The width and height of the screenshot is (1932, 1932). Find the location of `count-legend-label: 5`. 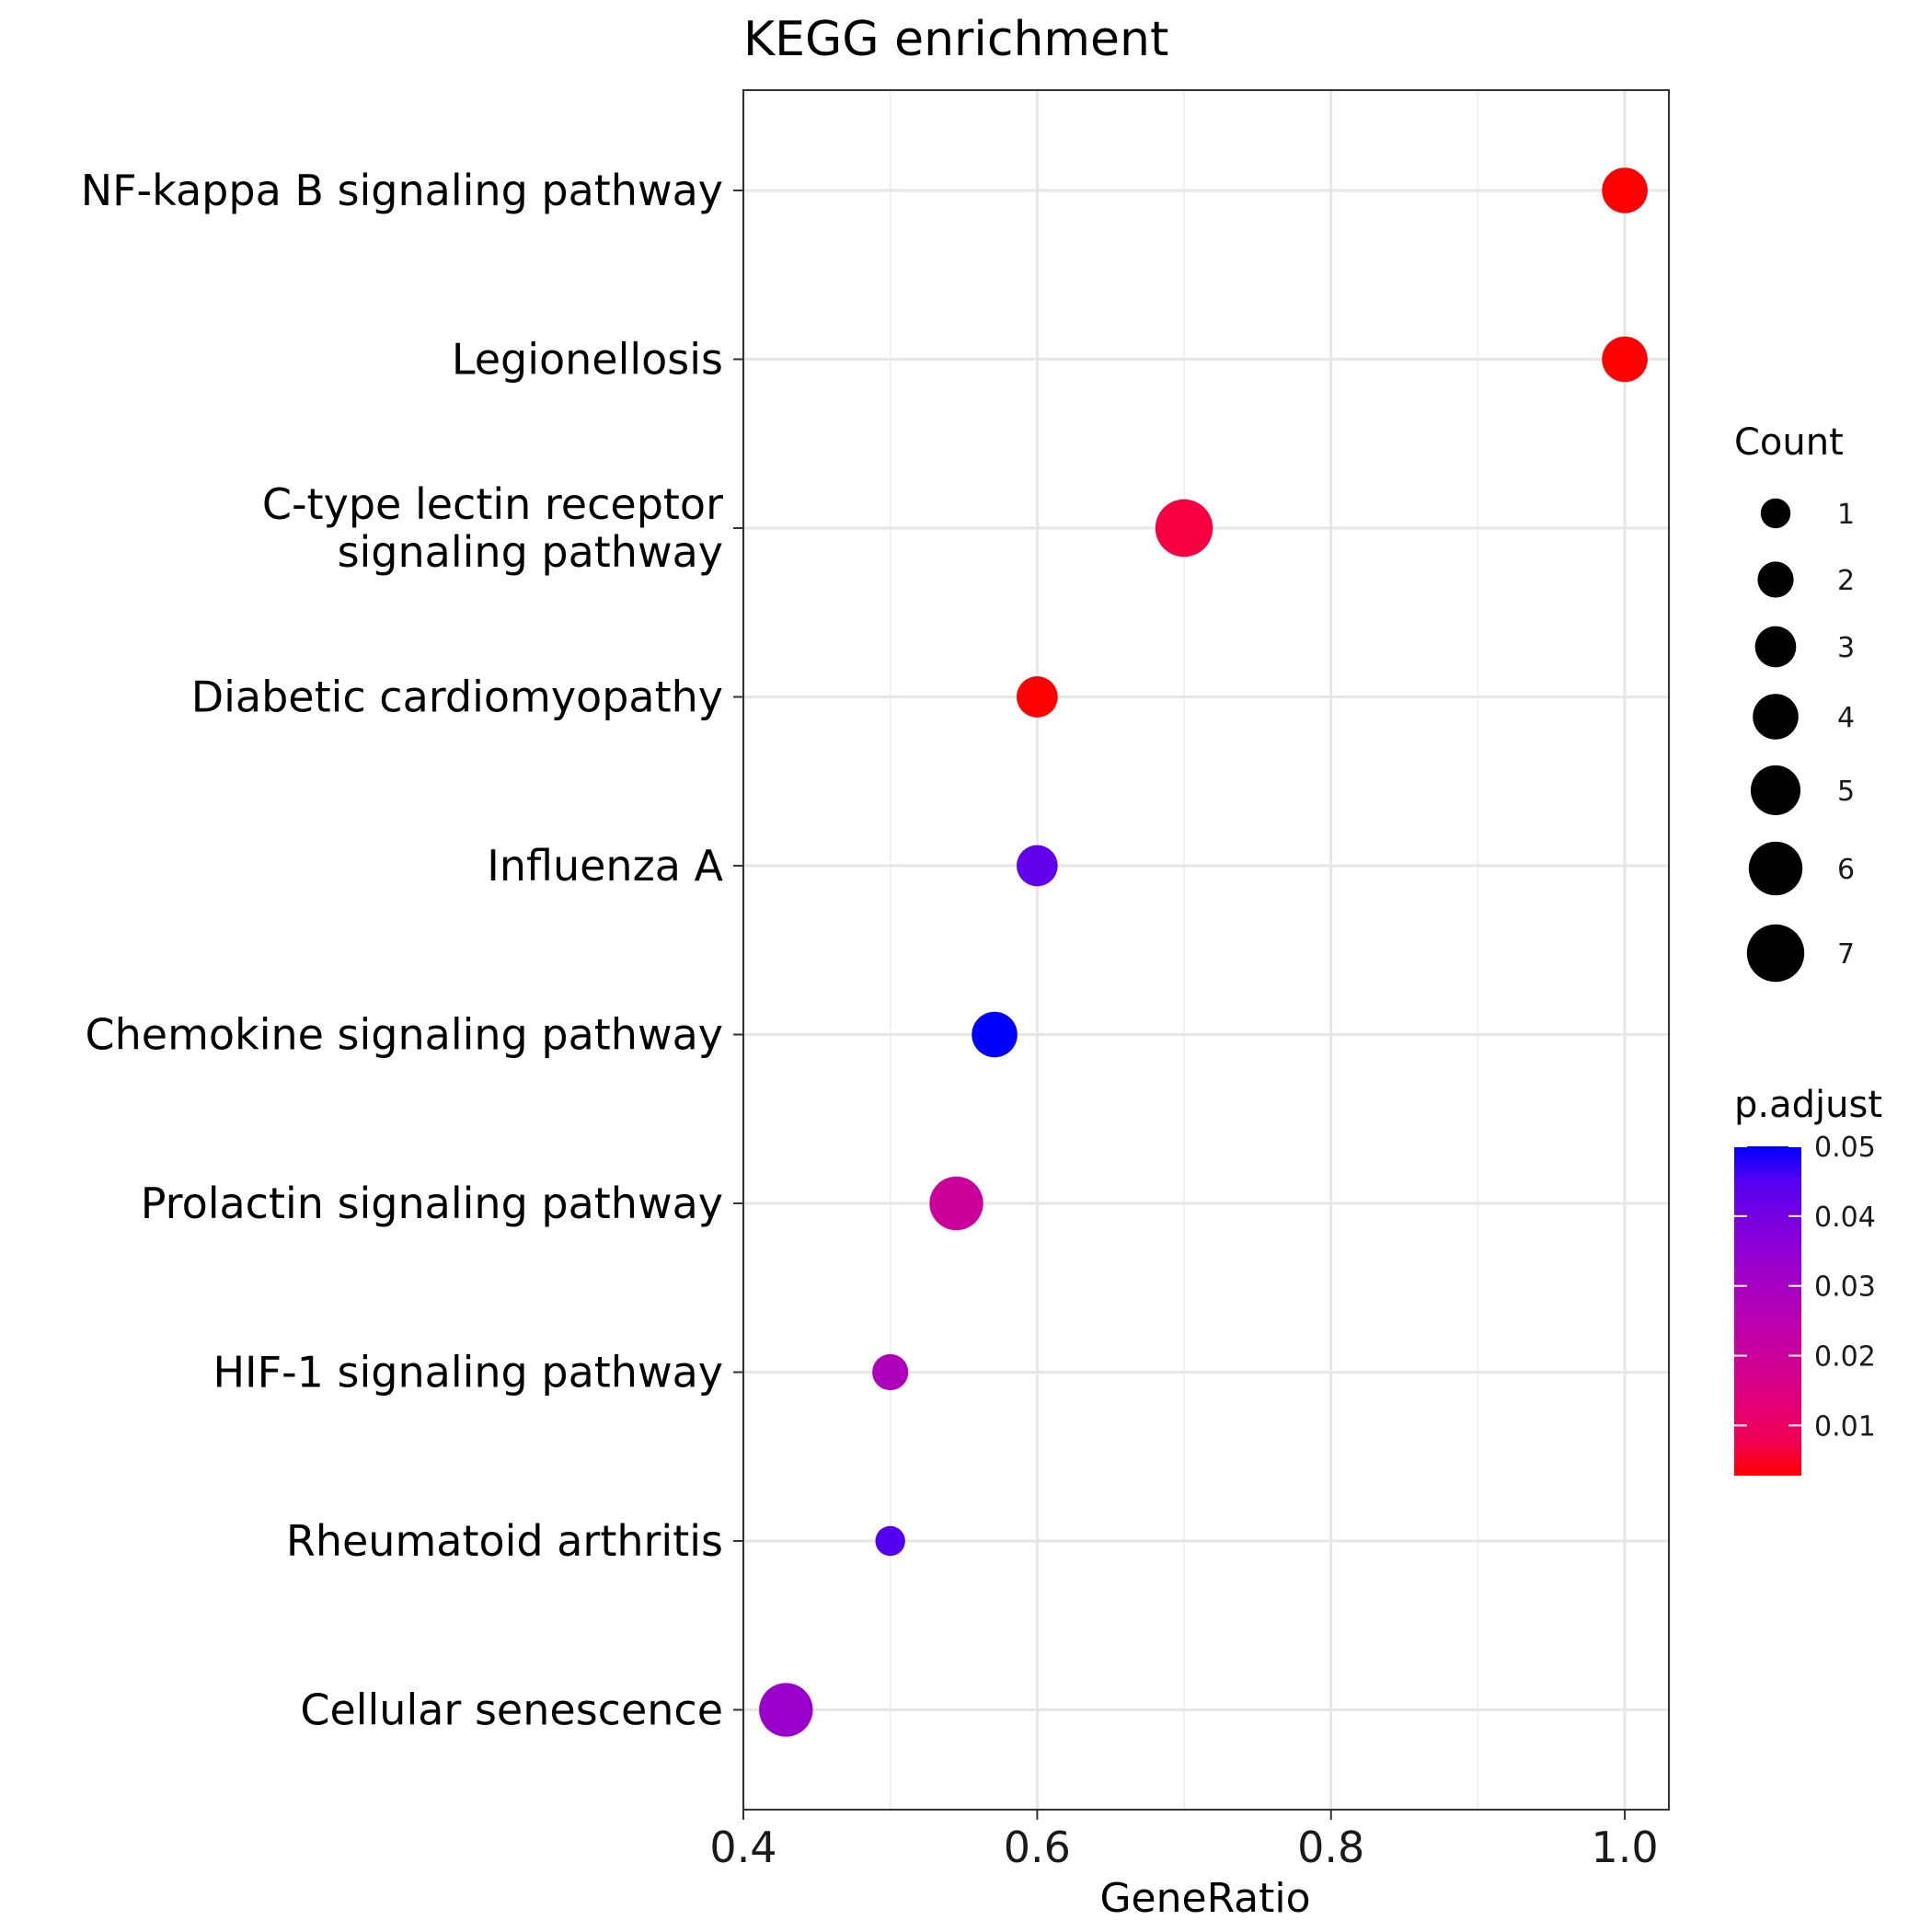

count-legend-label: 5 is located at coordinates (1846, 792).